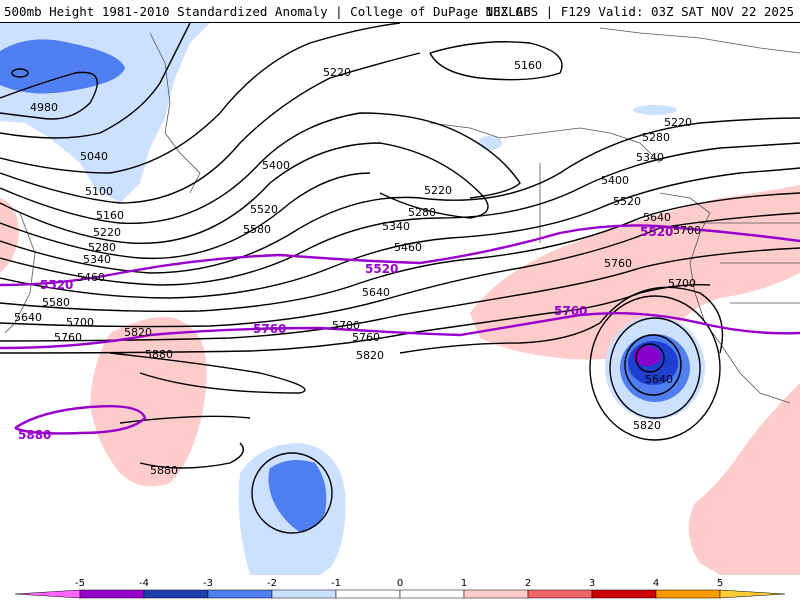  I want to click on colorbar-tick-label: 5, so click(720, 583).